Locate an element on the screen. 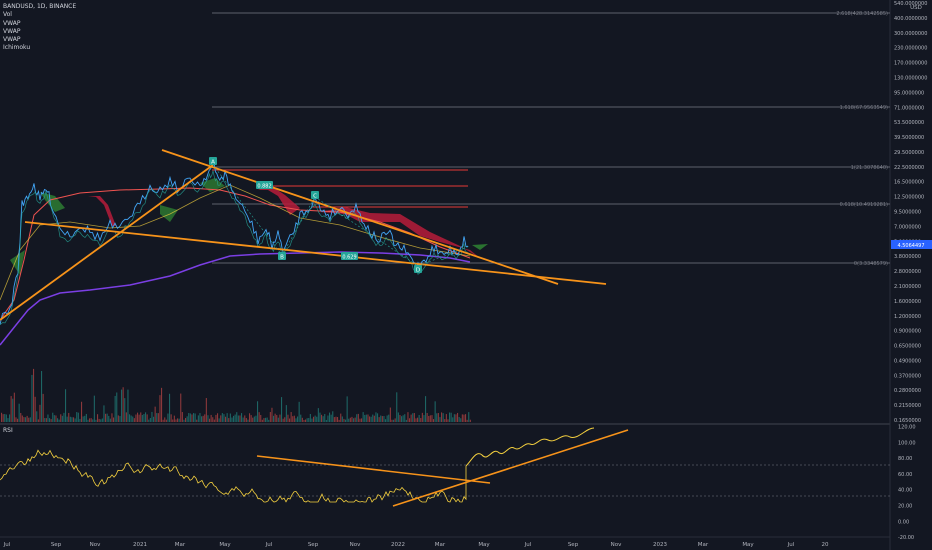 Image resolution: width=932 pixels, height=550 pixels. price-axis-label: 170.0000000 is located at coordinates (910, 64).